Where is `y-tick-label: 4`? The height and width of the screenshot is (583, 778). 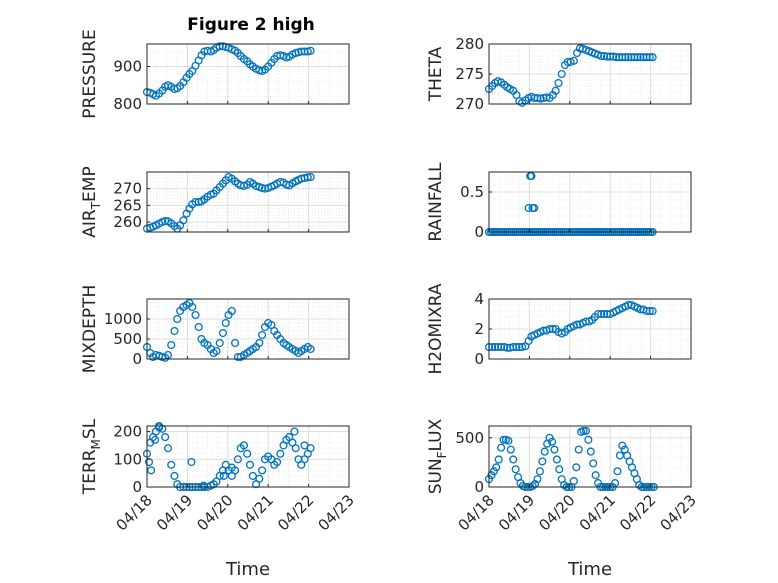 y-tick-label: 4 is located at coordinates (479, 299).